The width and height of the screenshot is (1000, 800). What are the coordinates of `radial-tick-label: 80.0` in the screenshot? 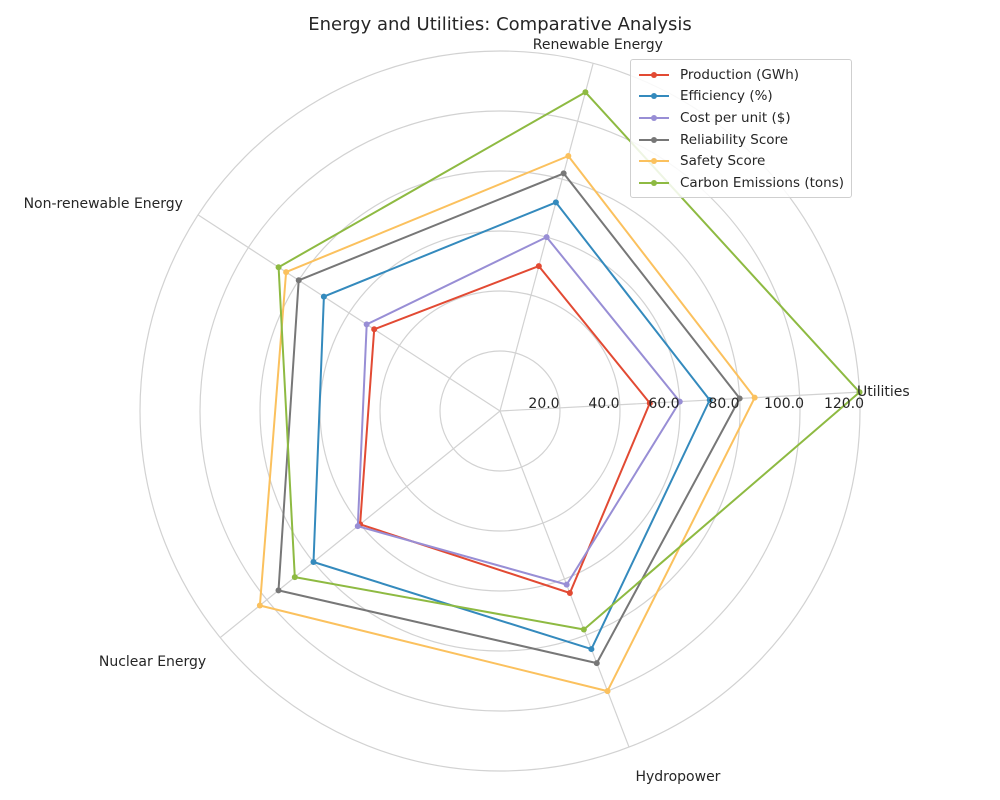 It's located at (723, 404).